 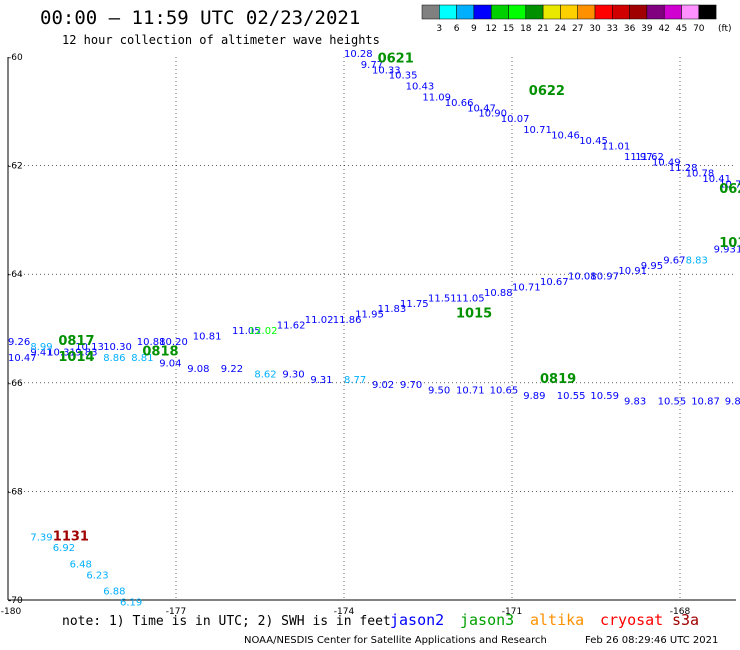 What do you see at coordinates (383, 385) in the screenshot?
I see `wave-height-label: 9.02` at bounding box center [383, 385].